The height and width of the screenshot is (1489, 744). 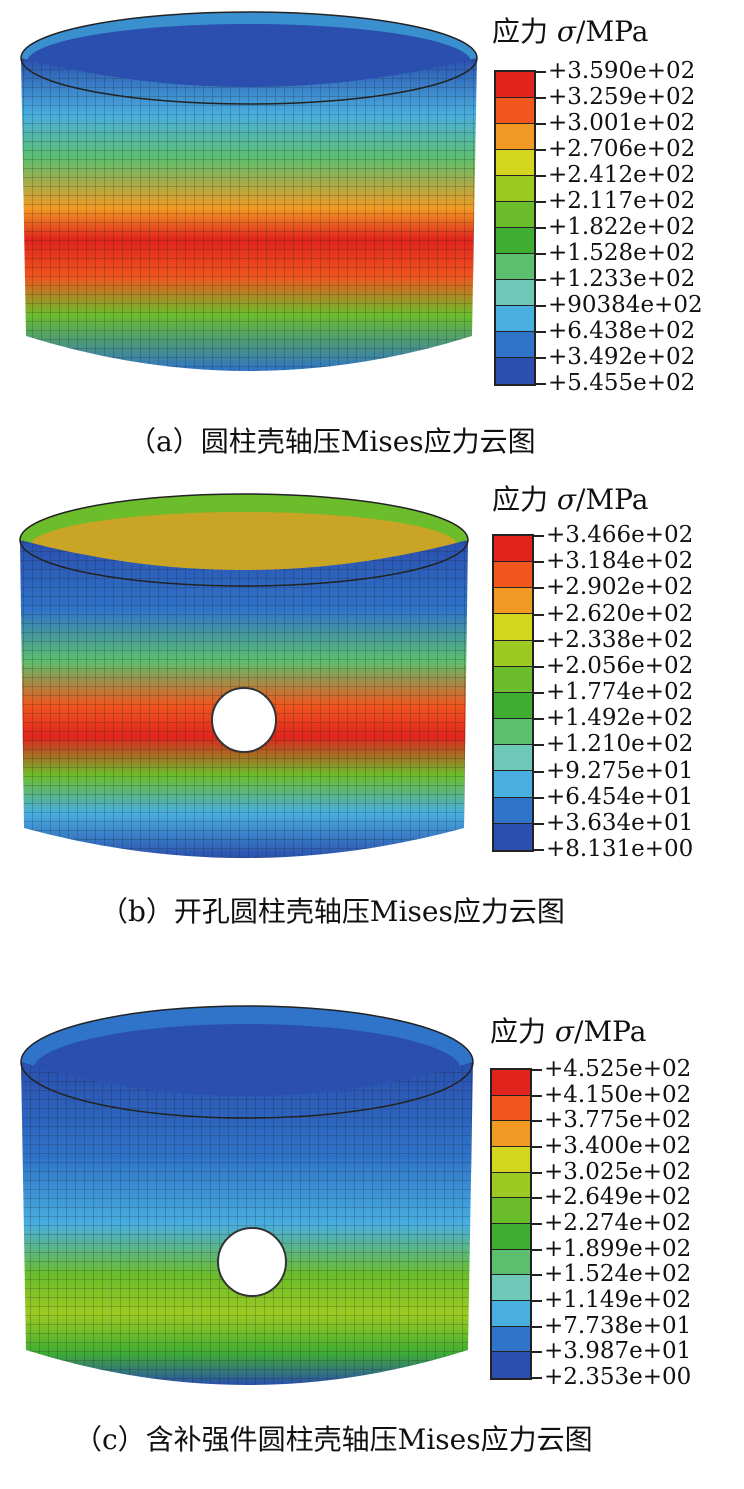 I want to click on scale-tick-label: +1.822e+02, so click(x=622, y=227).